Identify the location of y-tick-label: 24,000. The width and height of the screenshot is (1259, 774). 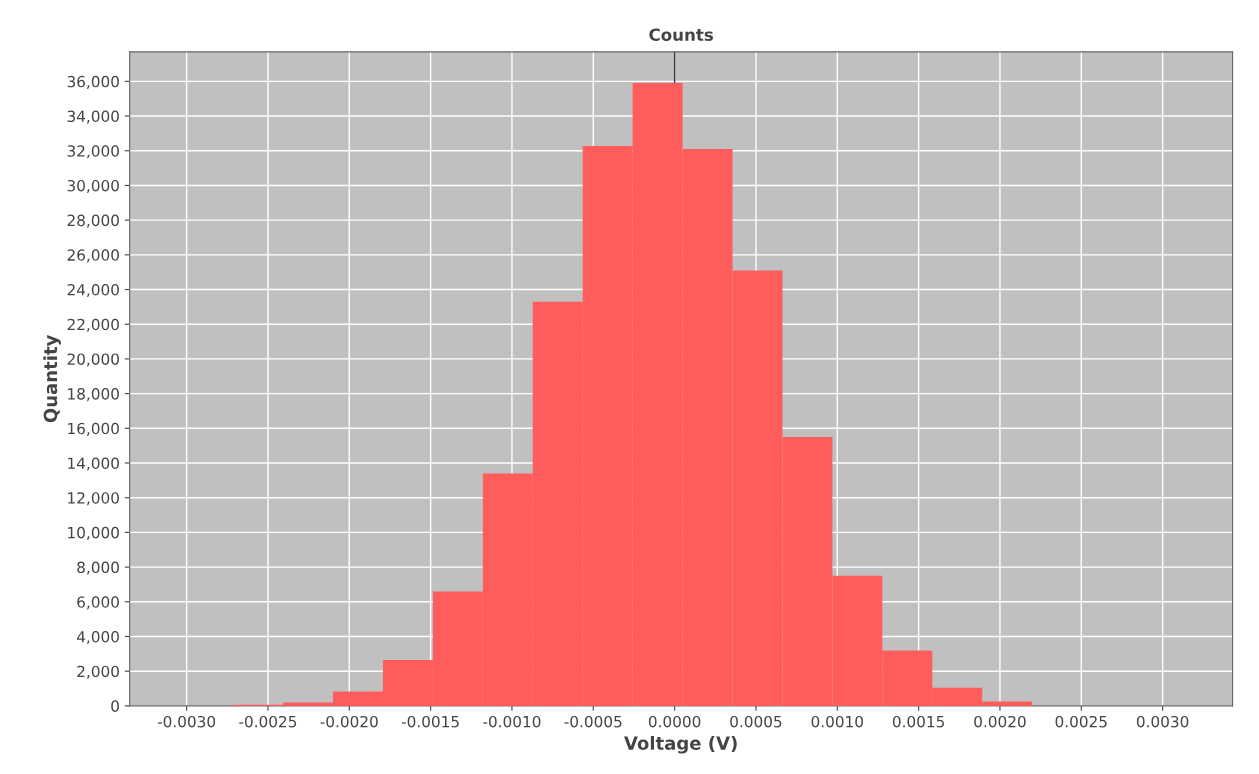
(93, 290).